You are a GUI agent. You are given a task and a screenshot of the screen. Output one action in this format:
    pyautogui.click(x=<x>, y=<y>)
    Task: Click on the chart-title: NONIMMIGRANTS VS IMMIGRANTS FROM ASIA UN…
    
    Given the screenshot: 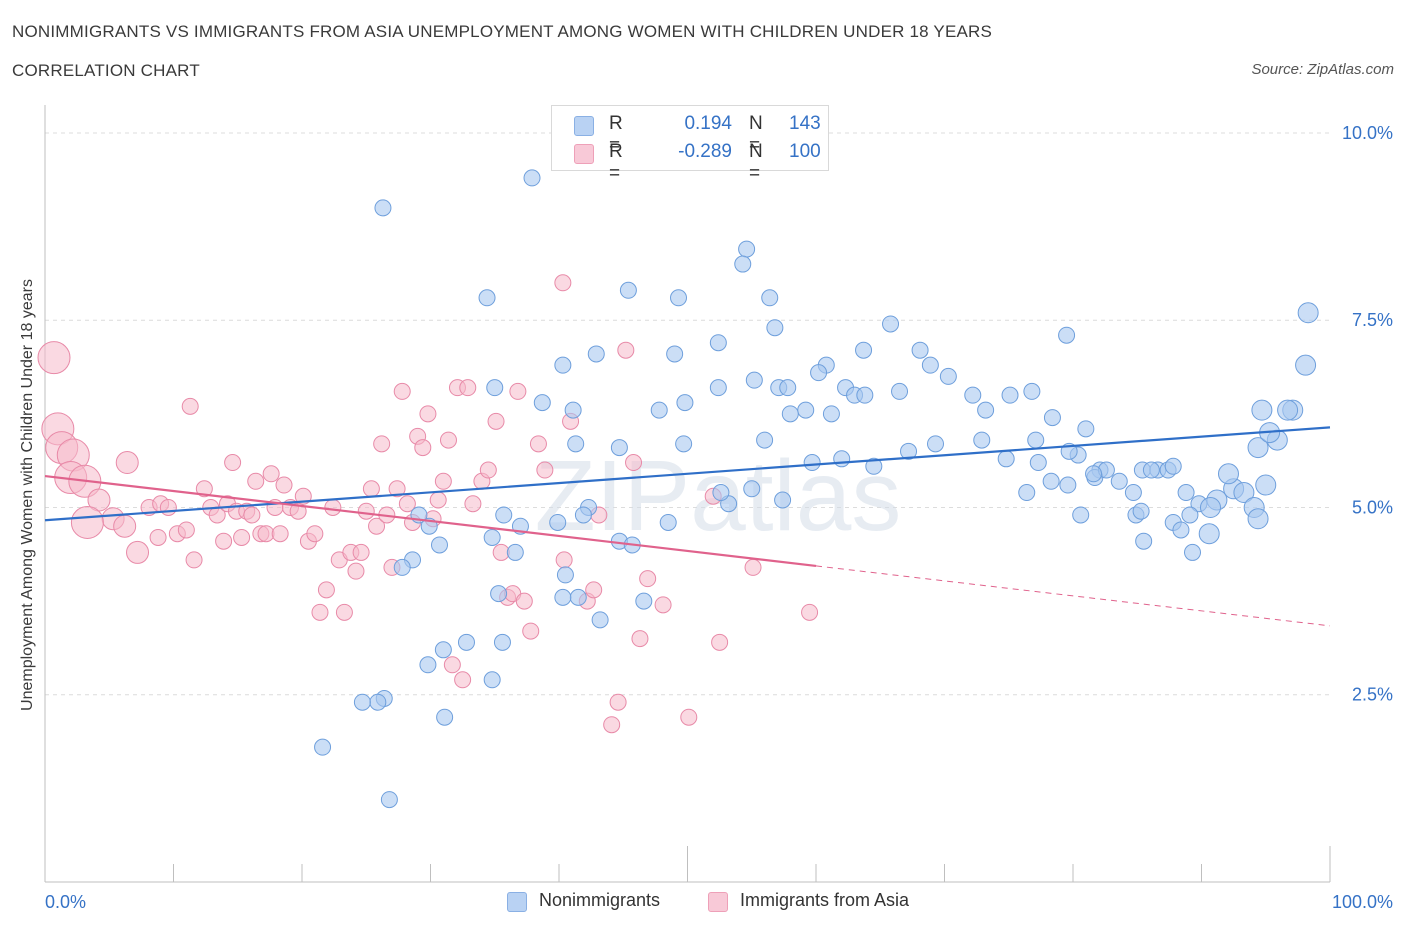 What is the action you would take?
    pyautogui.click(x=502, y=31)
    